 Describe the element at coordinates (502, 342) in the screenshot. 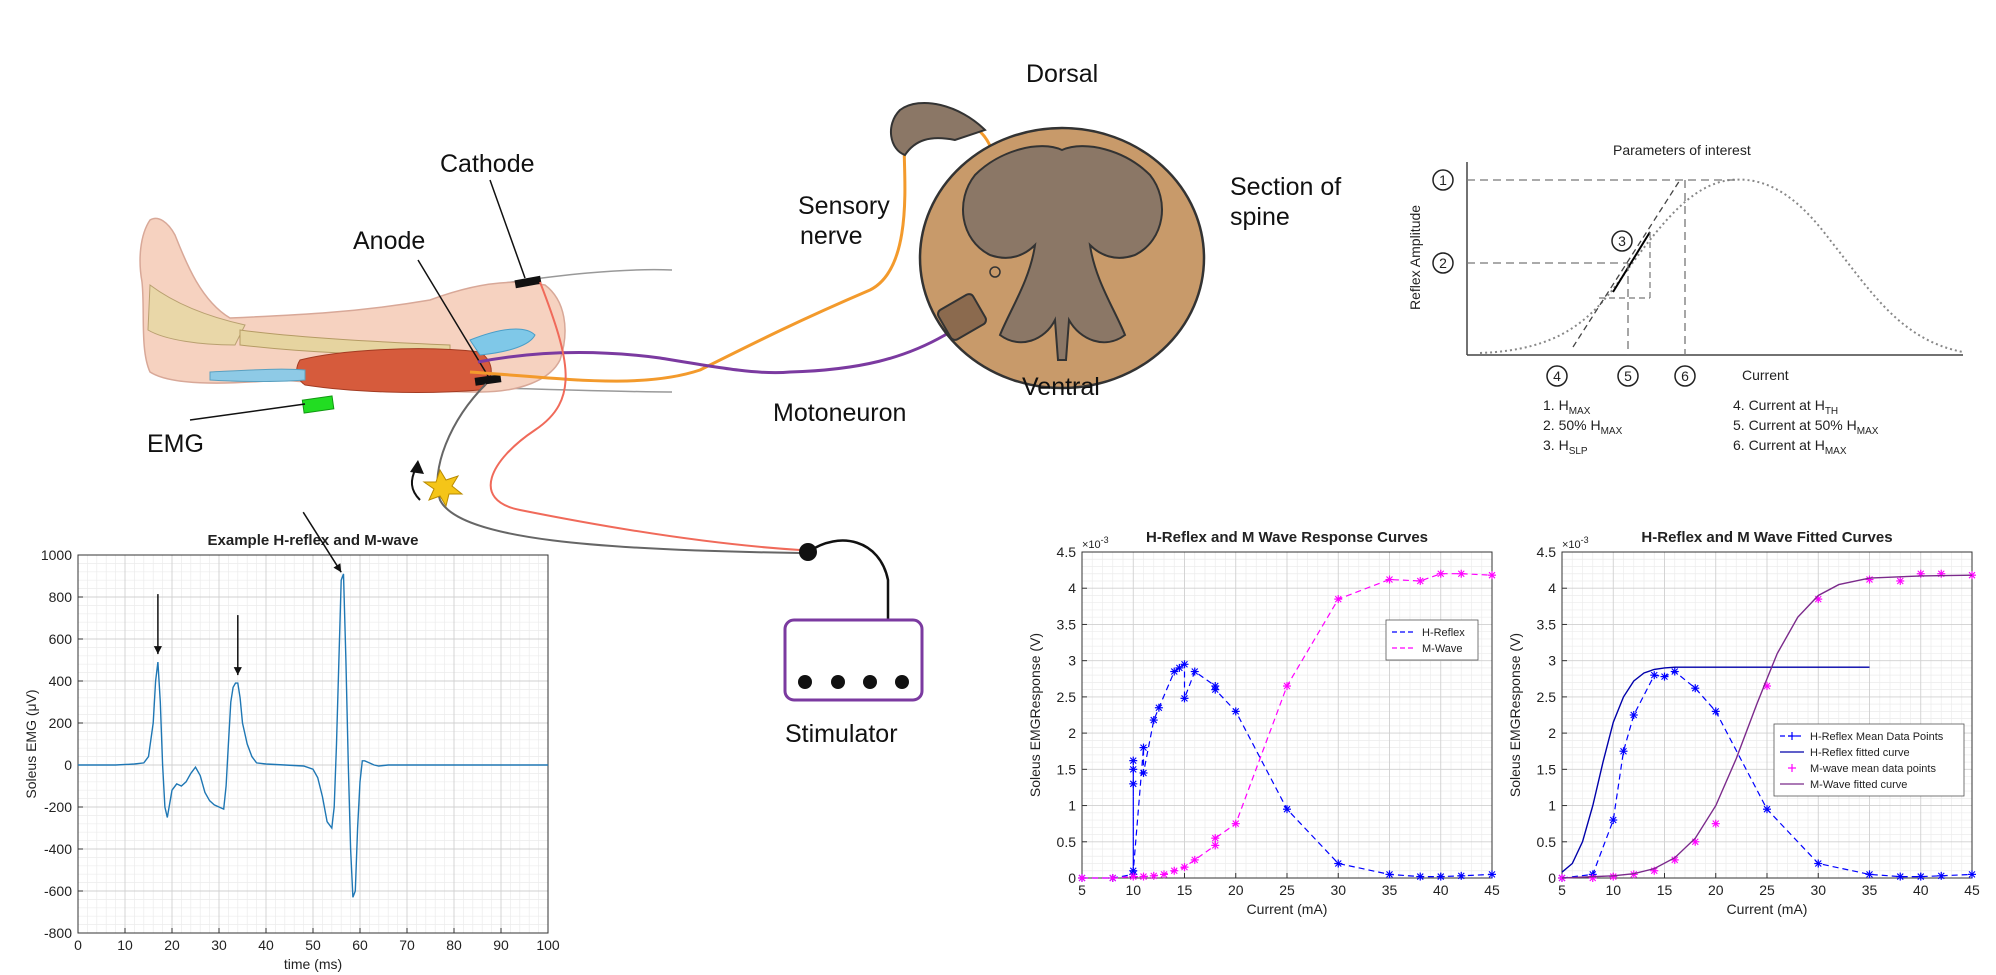

I see `soleus-blue` at that location.